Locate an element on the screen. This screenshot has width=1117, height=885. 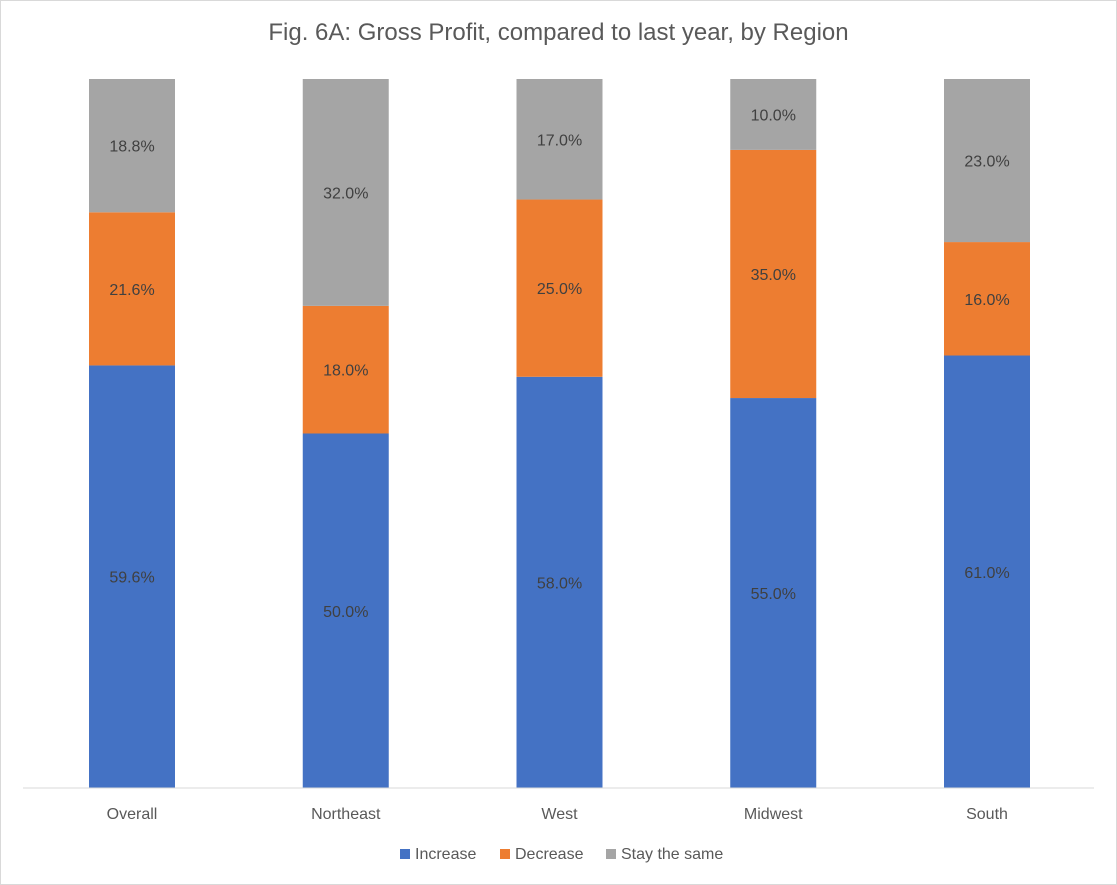
bar-decrease-overall is located at coordinates (132, 289).